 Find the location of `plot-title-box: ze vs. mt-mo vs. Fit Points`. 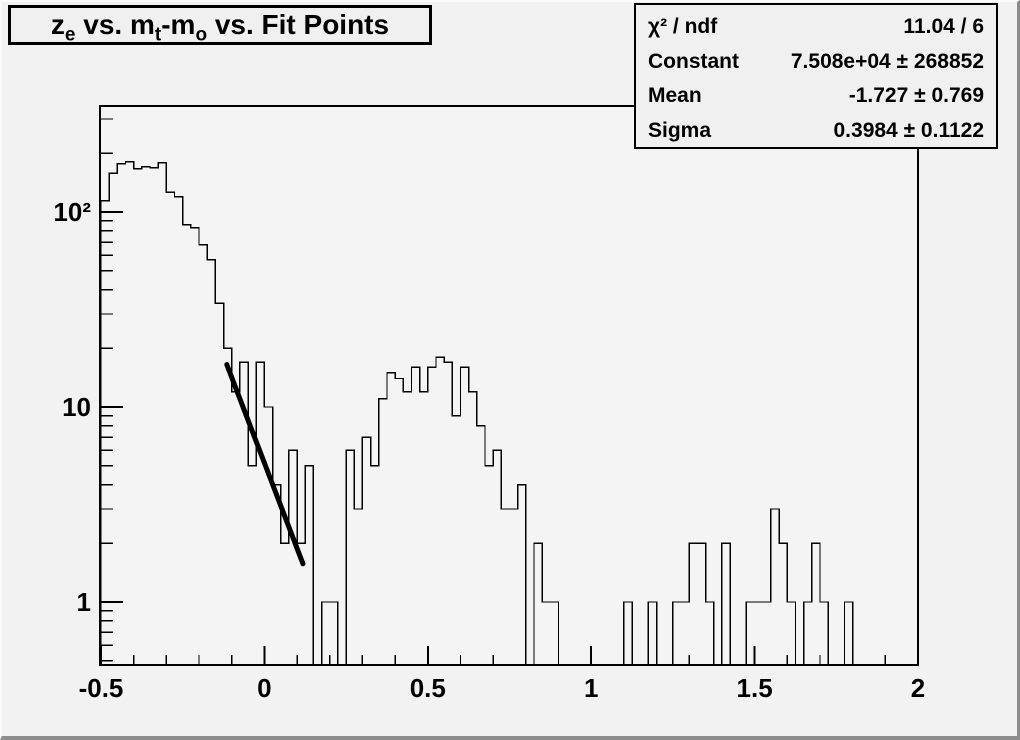

plot-title-box: ze vs. mt-mo vs. Fit Points is located at coordinates (220, 25).